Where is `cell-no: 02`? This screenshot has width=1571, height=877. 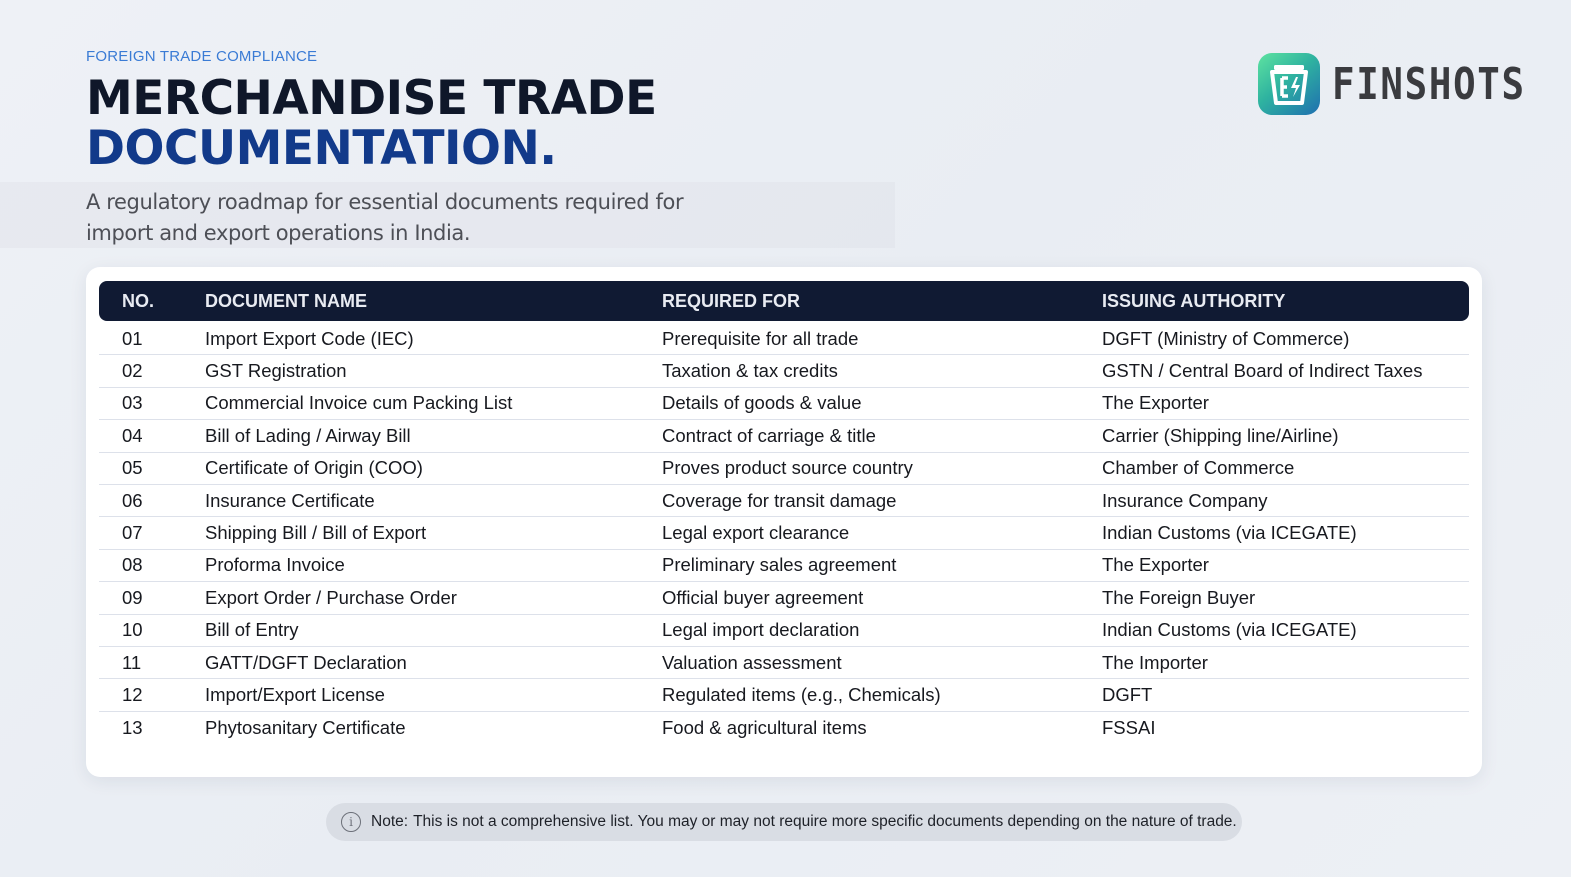
cell-no: 02 is located at coordinates (132, 371).